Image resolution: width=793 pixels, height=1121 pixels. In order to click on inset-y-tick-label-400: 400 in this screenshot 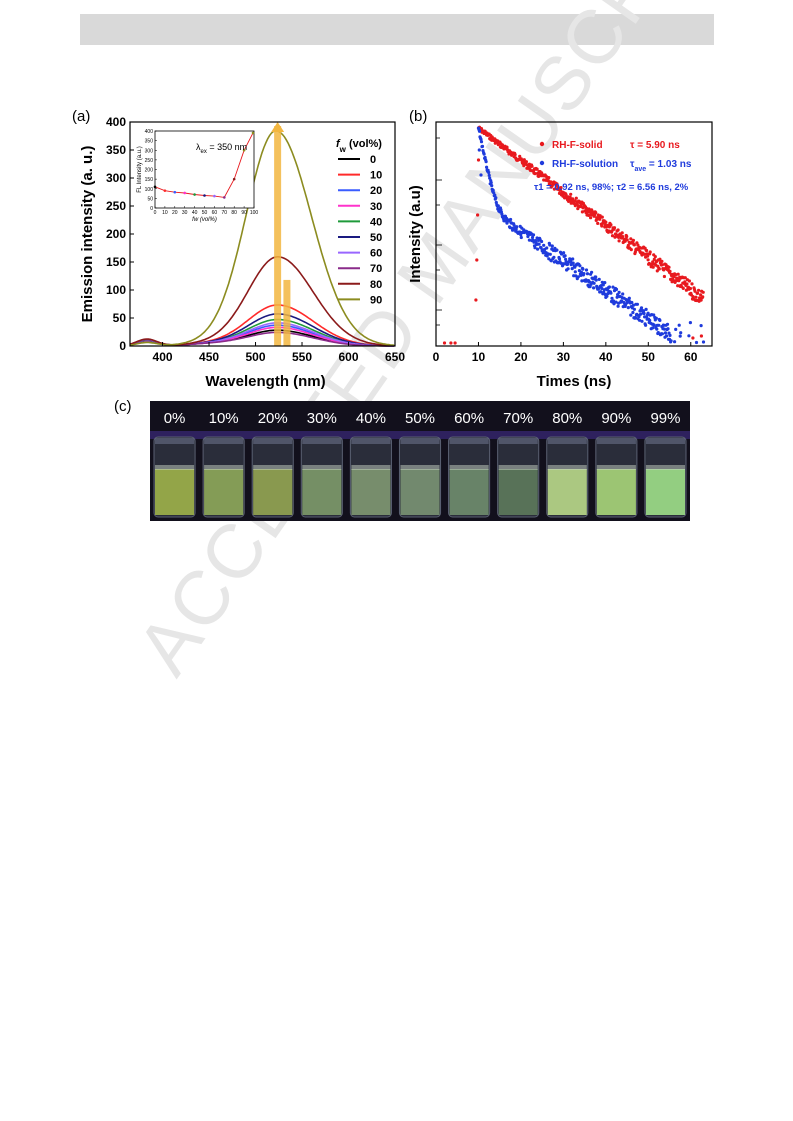, I will do `click(149, 132)`.